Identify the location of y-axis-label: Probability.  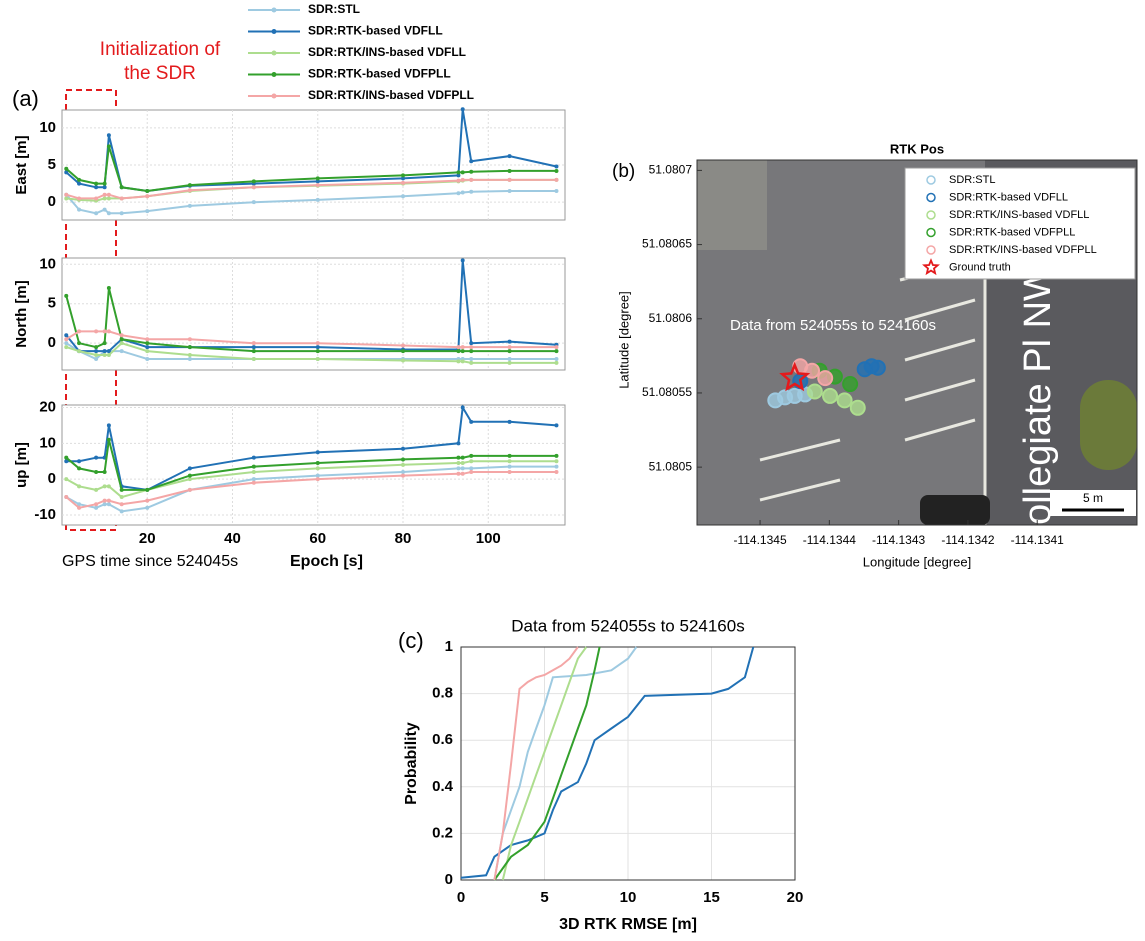
(411, 763).